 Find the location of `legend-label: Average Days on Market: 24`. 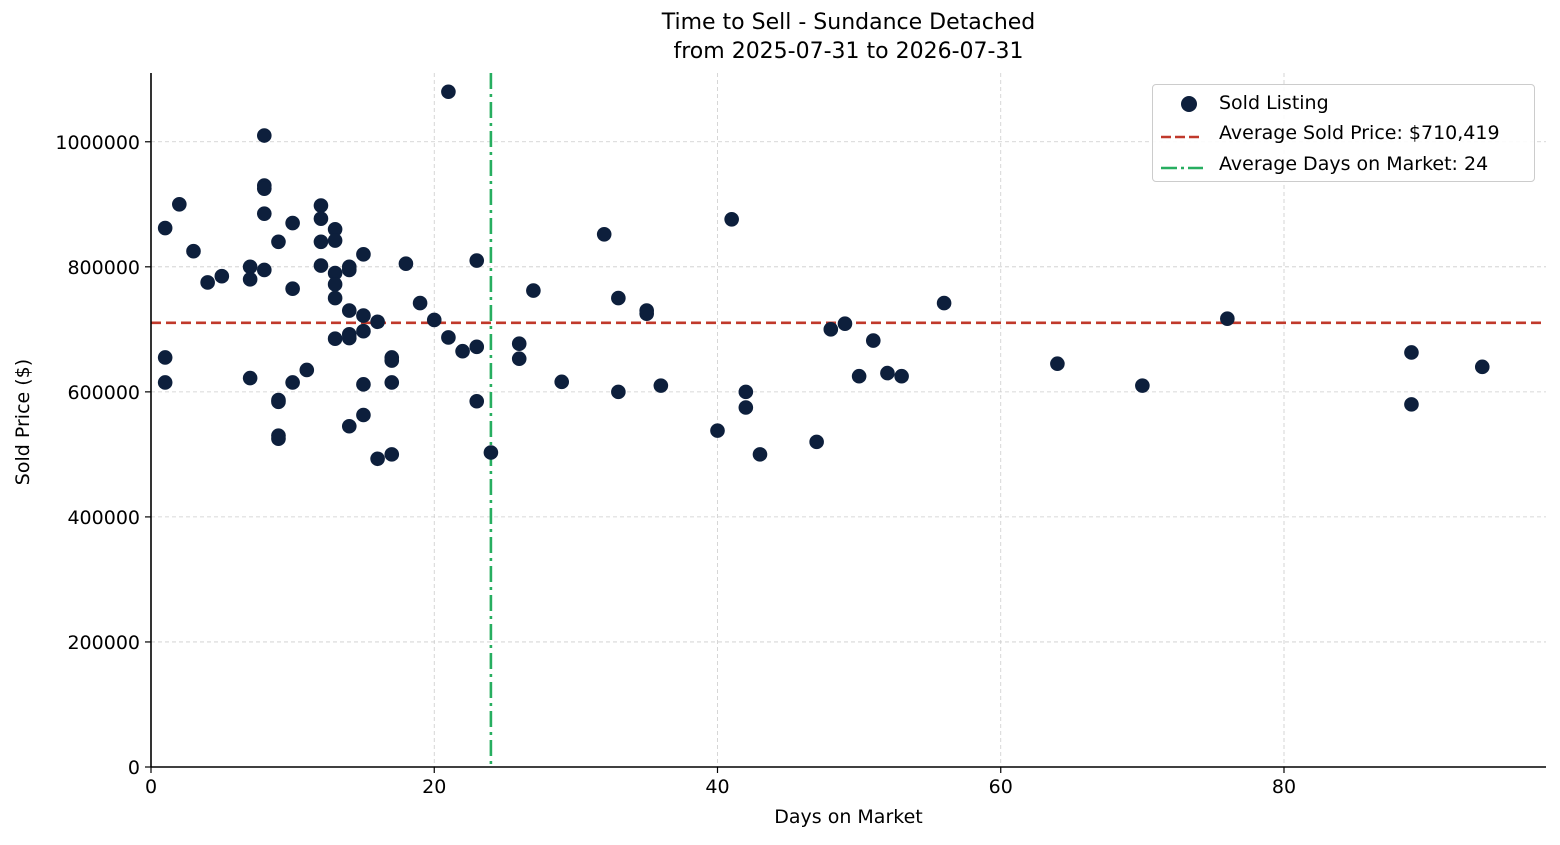

legend-label: Average Days on Market: 24 is located at coordinates (1354, 164).